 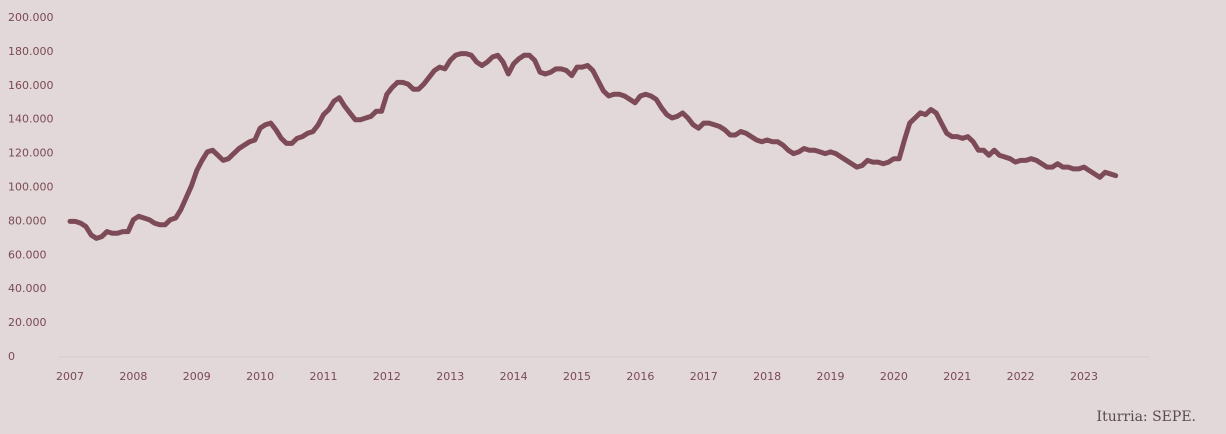 I want to click on x-tick-label: 2010, so click(x=260, y=376).